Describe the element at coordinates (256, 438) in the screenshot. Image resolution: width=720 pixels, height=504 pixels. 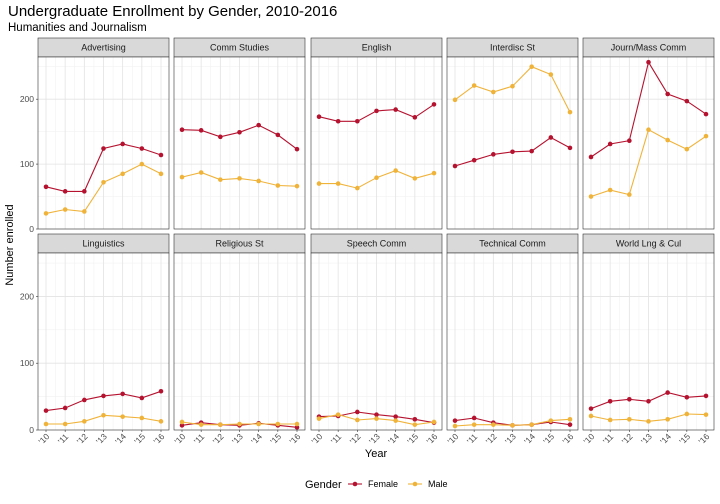
I see `x-tick-label: '14` at that location.